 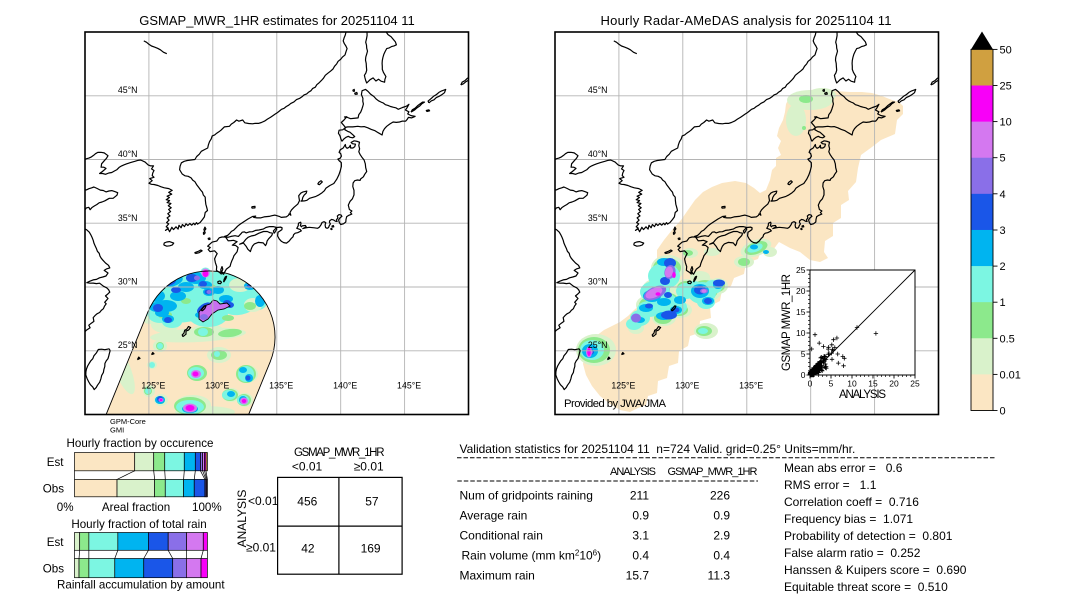 What do you see at coordinates (136, 507) in the screenshot?
I see `svg-text: Areal fraction` at bounding box center [136, 507].